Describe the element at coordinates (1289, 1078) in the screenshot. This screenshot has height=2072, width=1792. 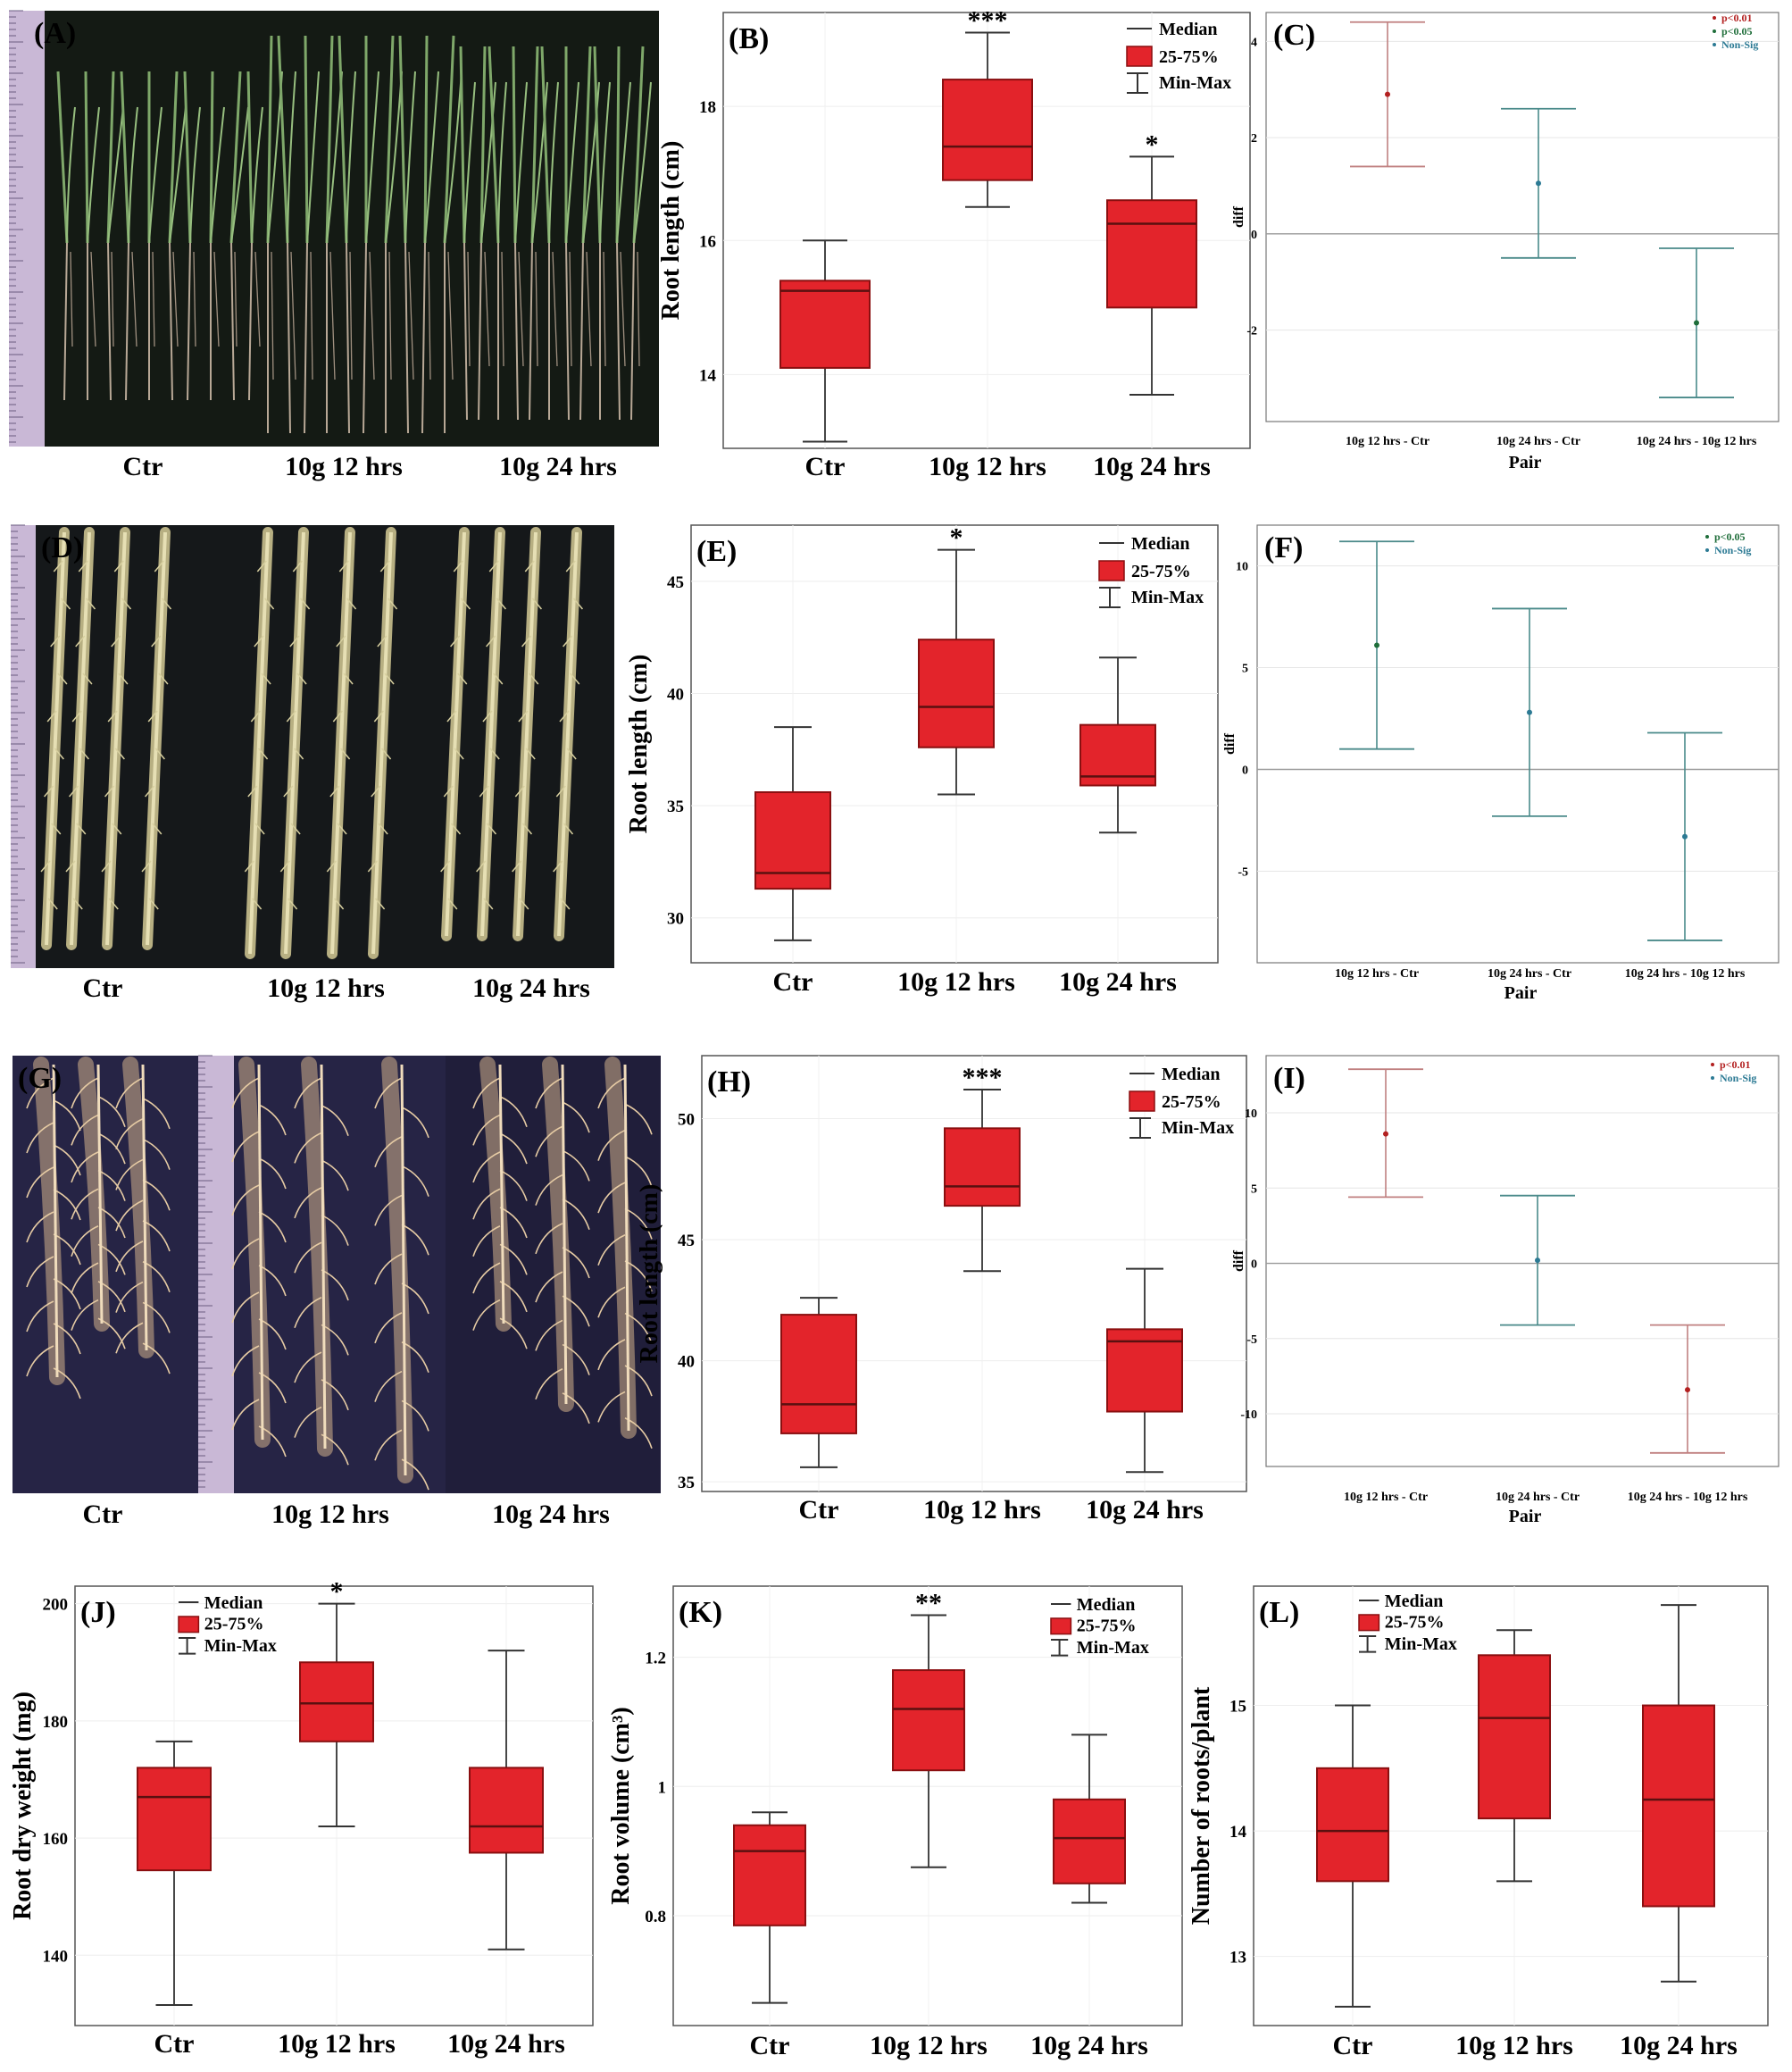
I see `panel-label: (I)` at that location.